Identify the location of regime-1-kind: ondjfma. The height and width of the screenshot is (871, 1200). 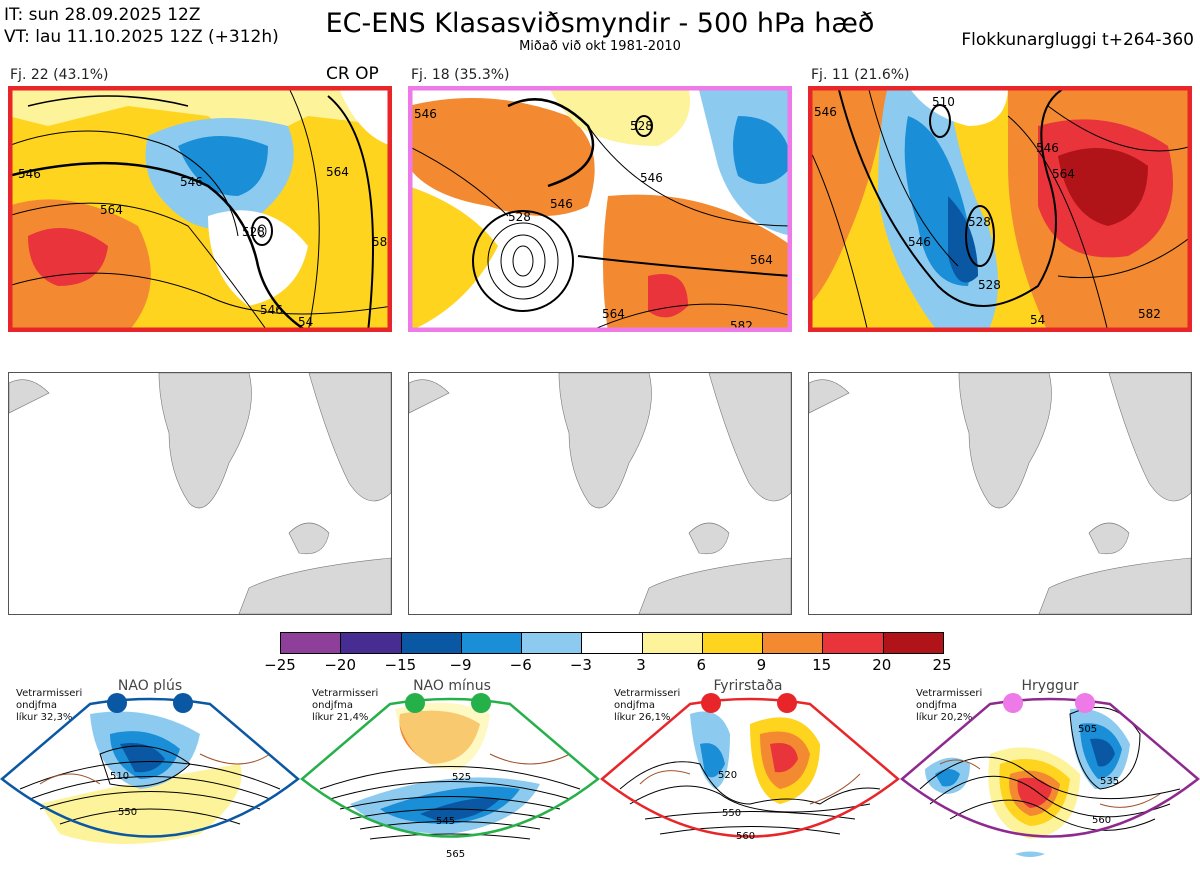
(36, 705).